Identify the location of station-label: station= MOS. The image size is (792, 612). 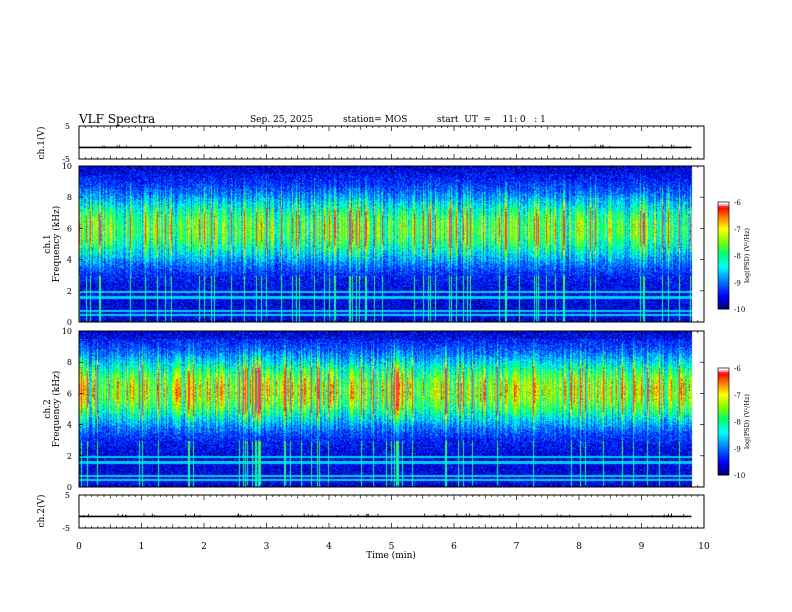
(375, 120).